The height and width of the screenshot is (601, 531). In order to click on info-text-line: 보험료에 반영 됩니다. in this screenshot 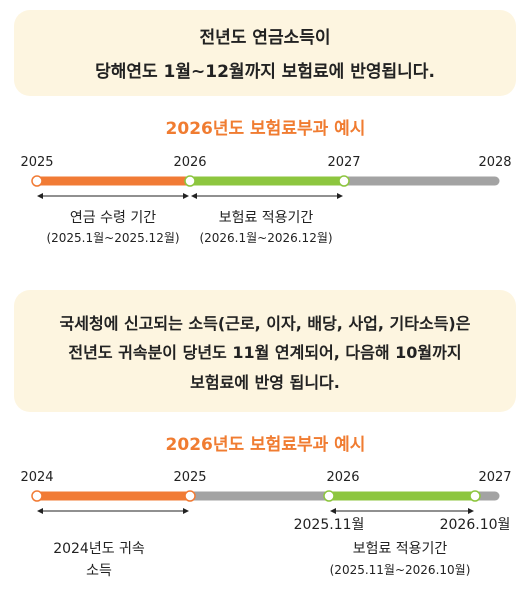, I will do `click(265, 382)`.